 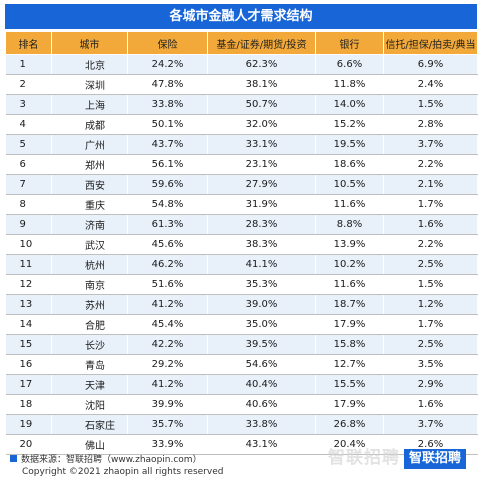 I want to click on table-row: 8 重庆 54.8% 31.9% 11.6% 1.7%, so click(x=241, y=204).